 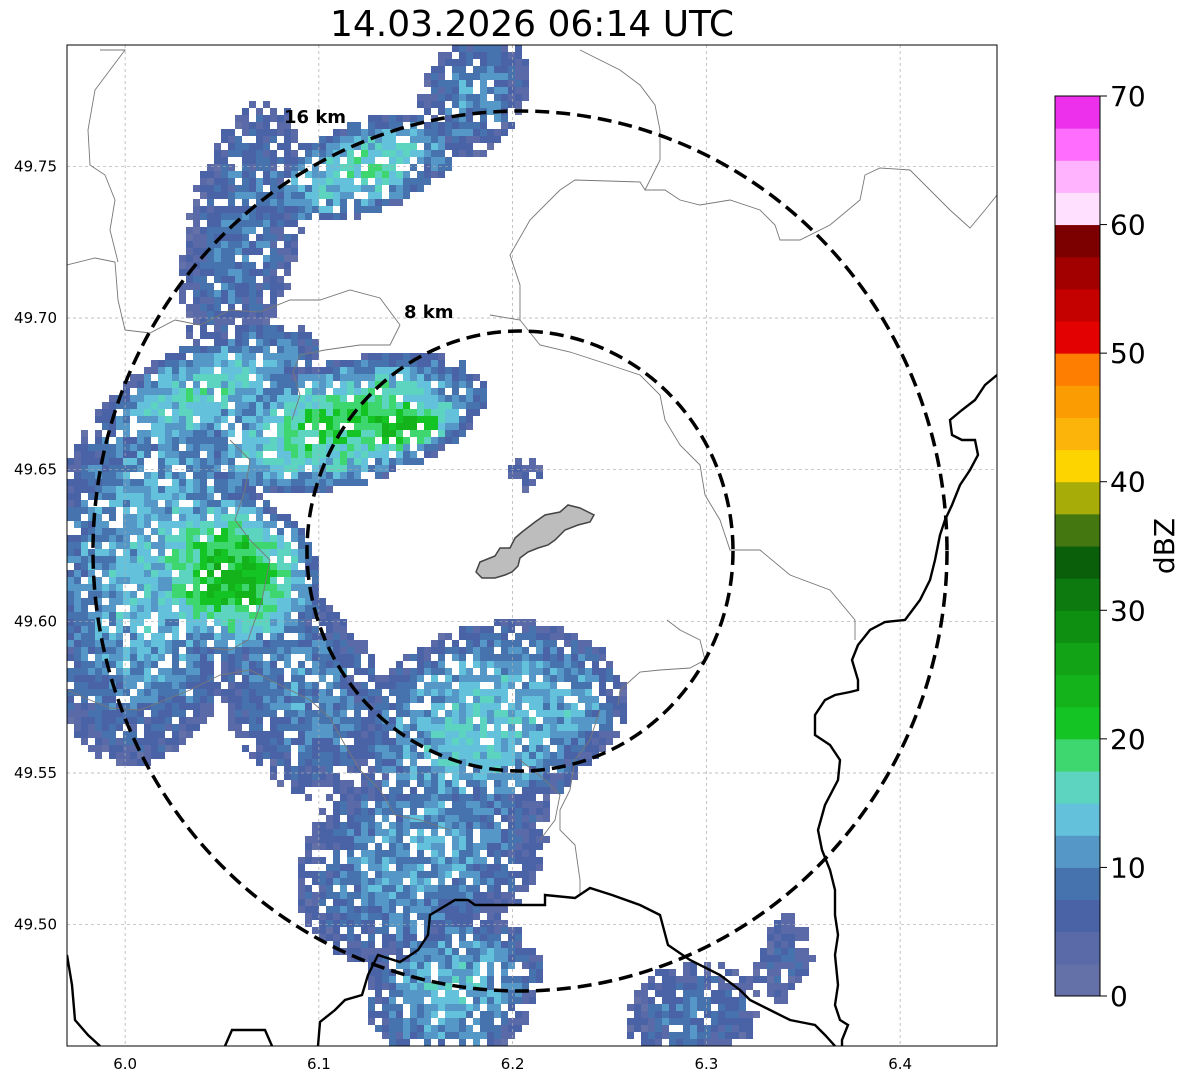 What do you see at coordinates (1164, 546) in the screenshot?
I see `colorbar-unit-label: dBZ` at bounding box center [1164, 546].